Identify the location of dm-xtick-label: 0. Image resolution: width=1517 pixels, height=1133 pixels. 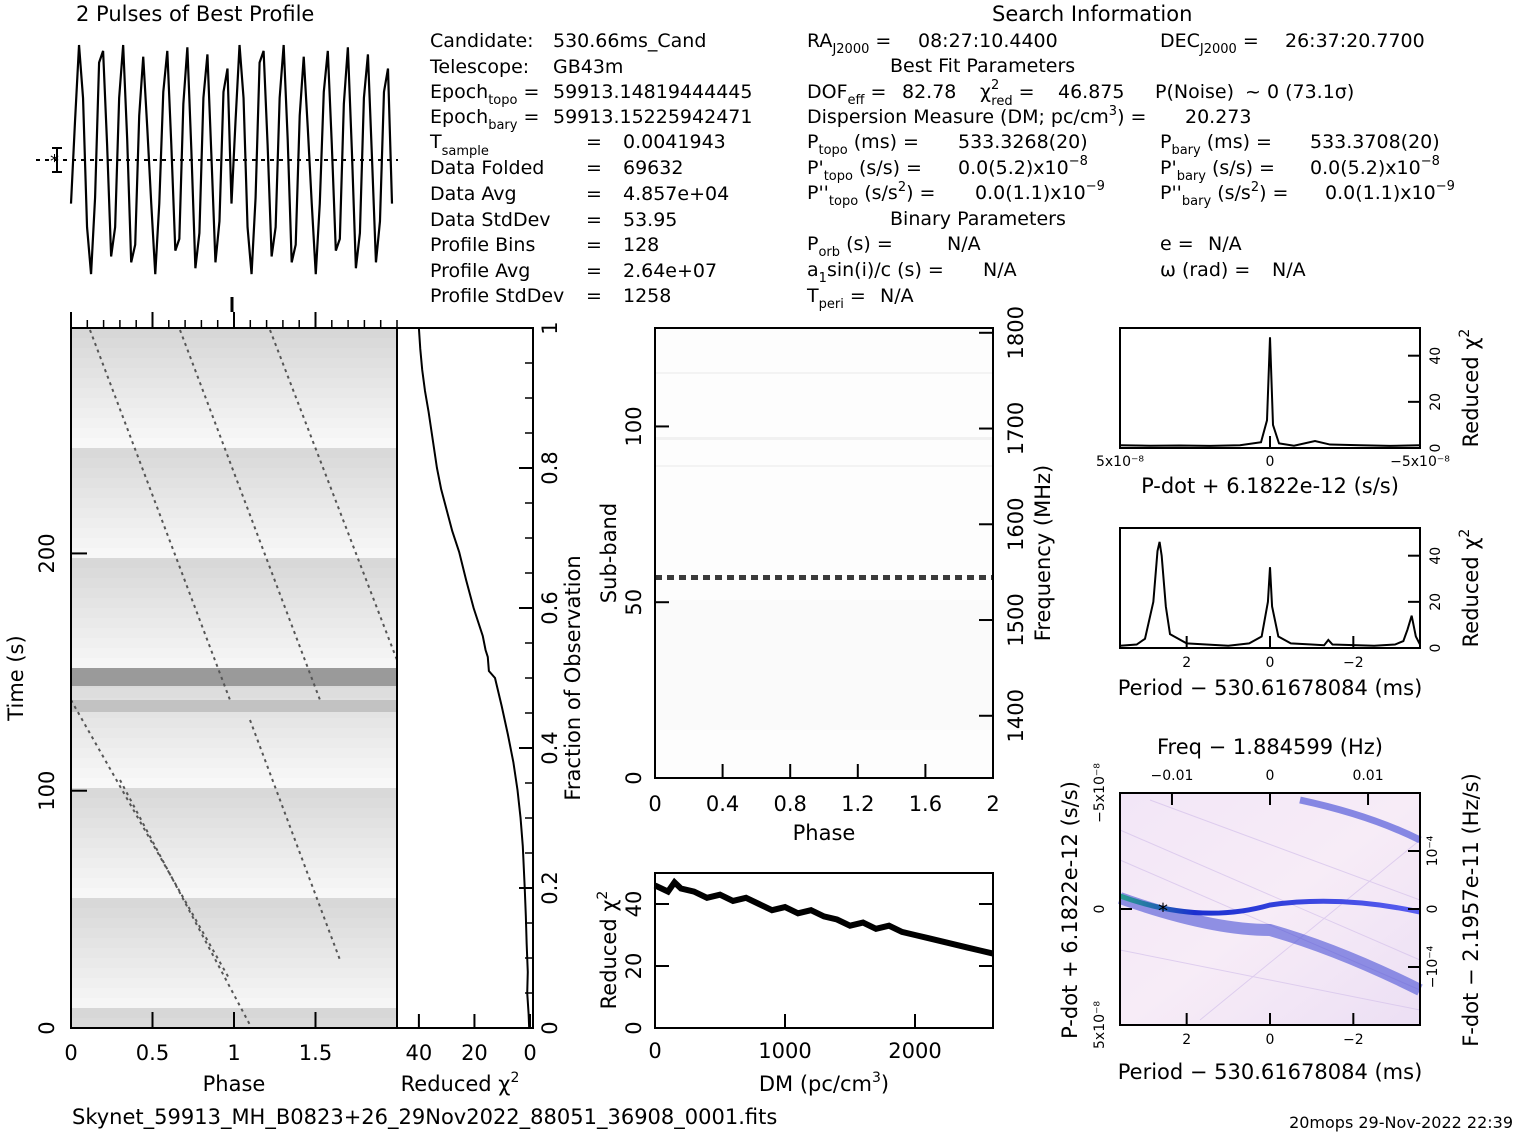
(654, 1051).